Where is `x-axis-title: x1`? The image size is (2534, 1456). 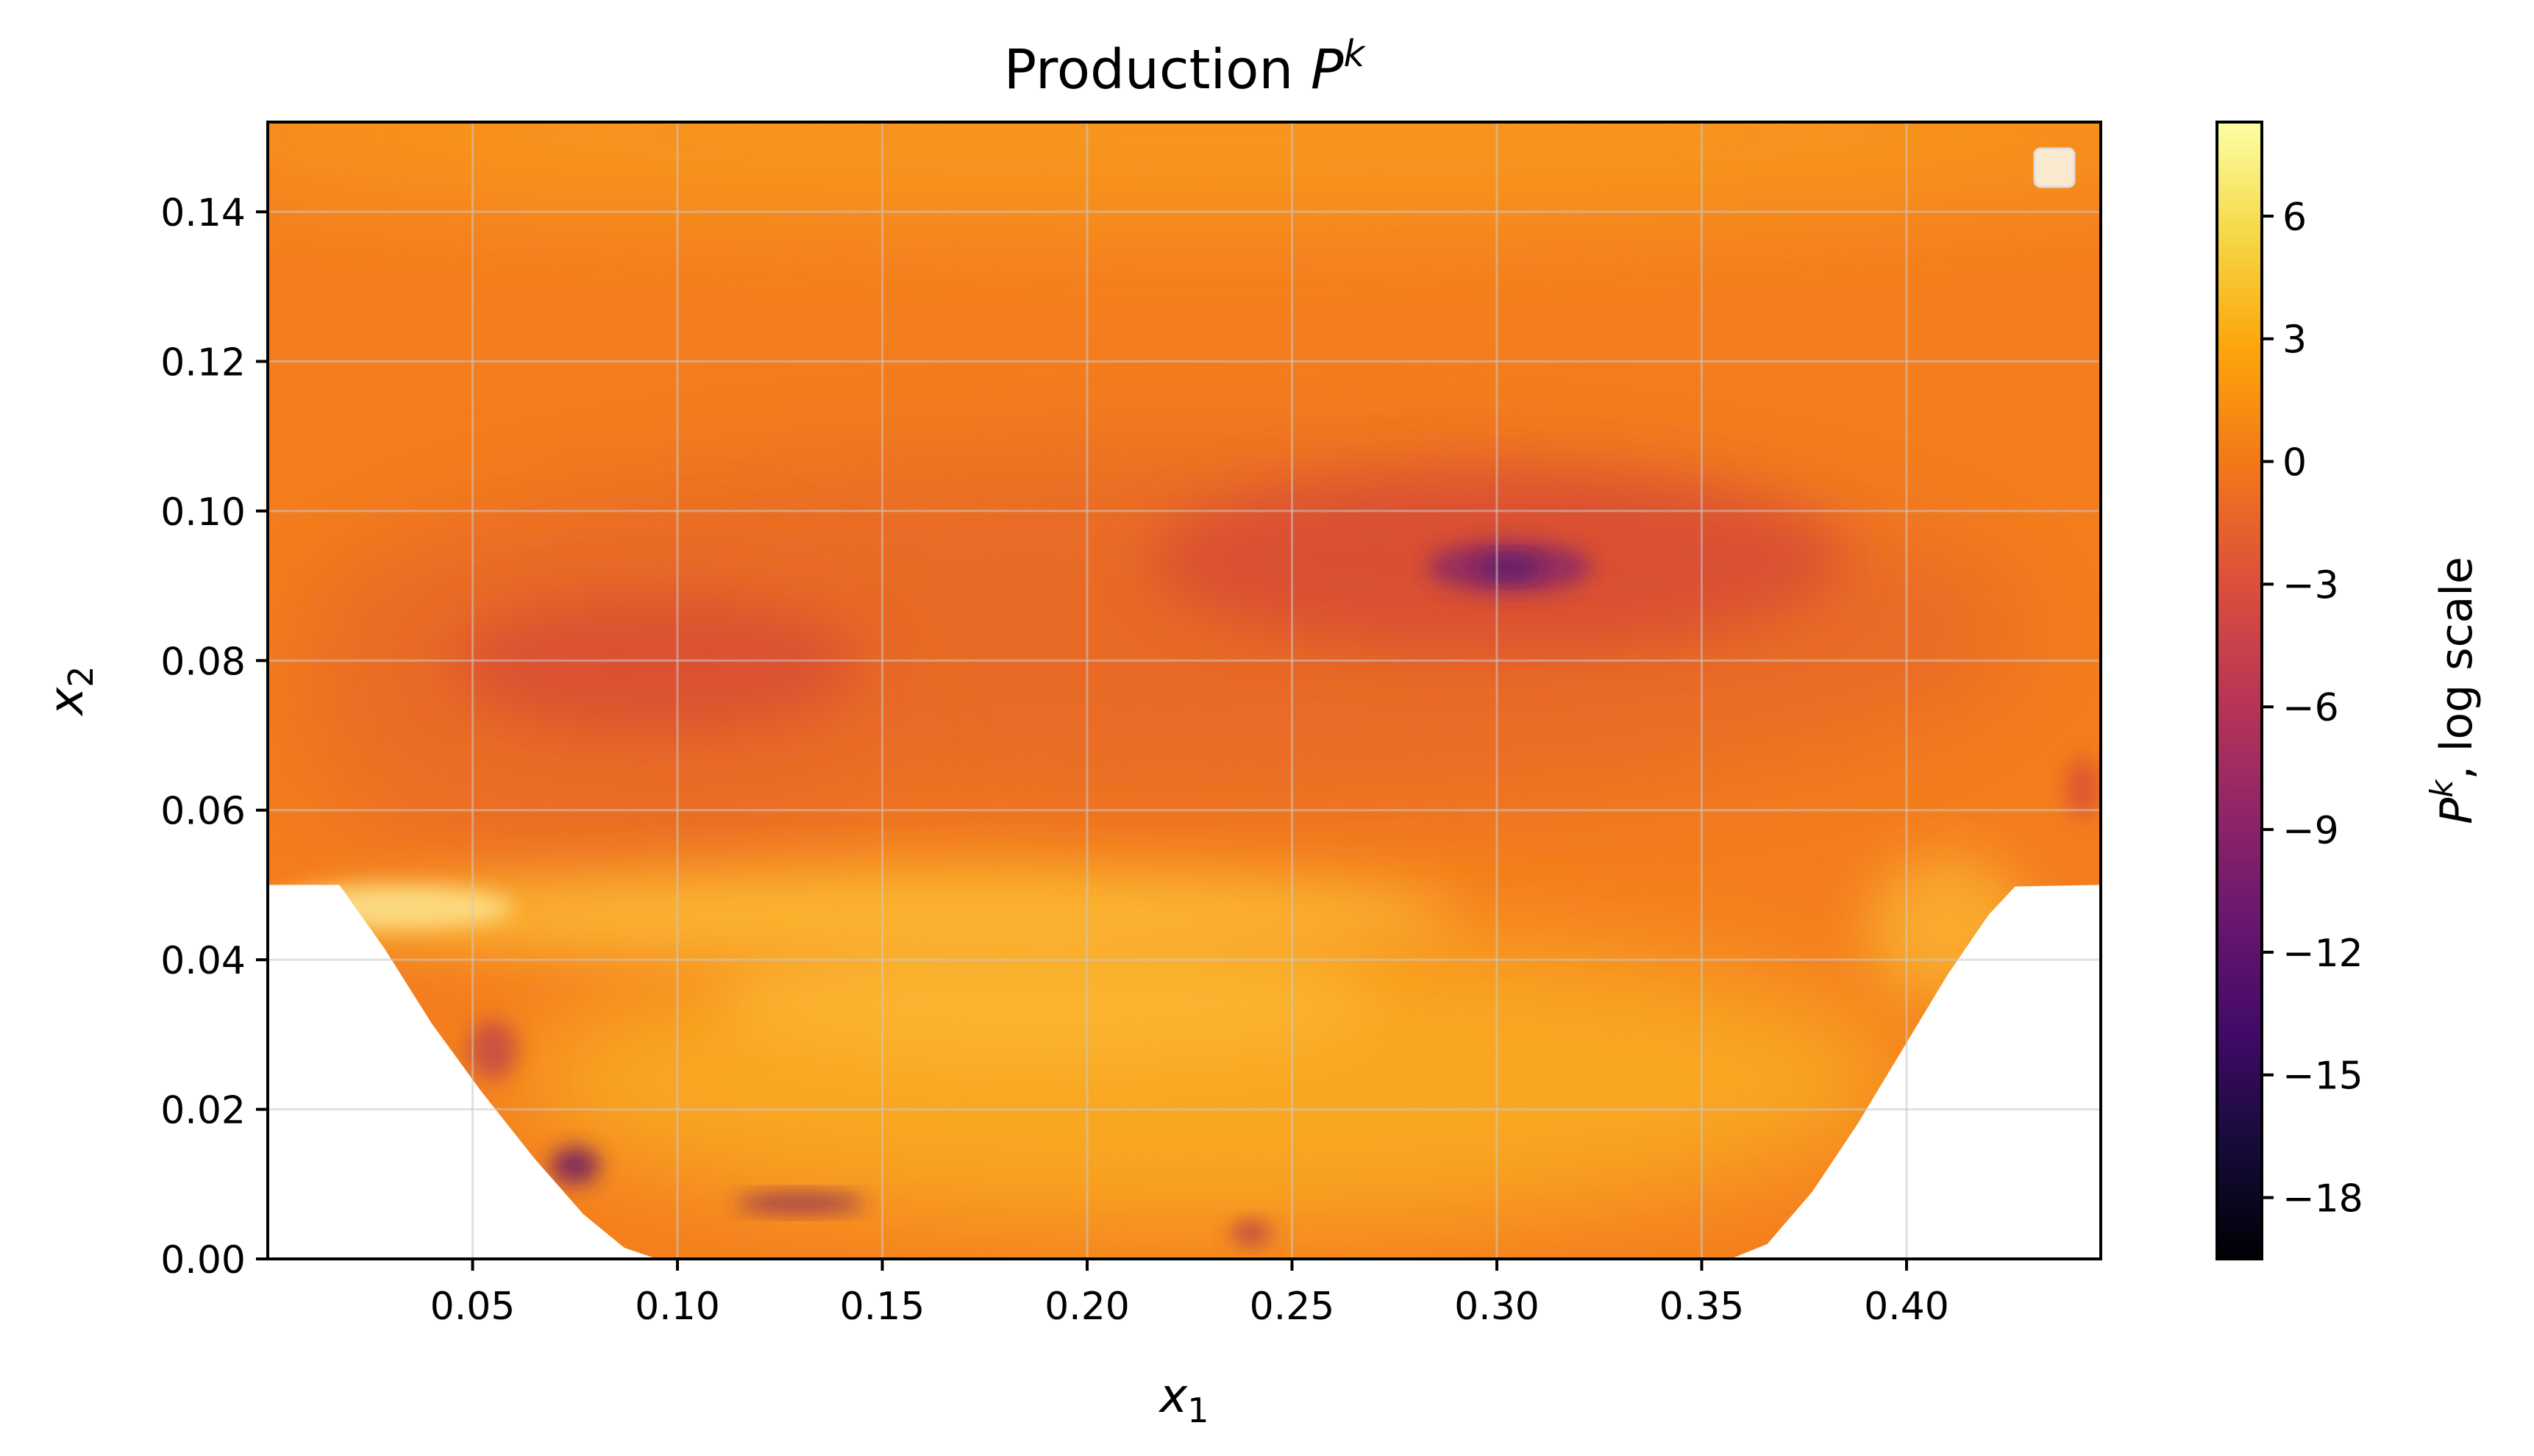
x-axis-title: x1 is located at coordinates (1184, 1399).